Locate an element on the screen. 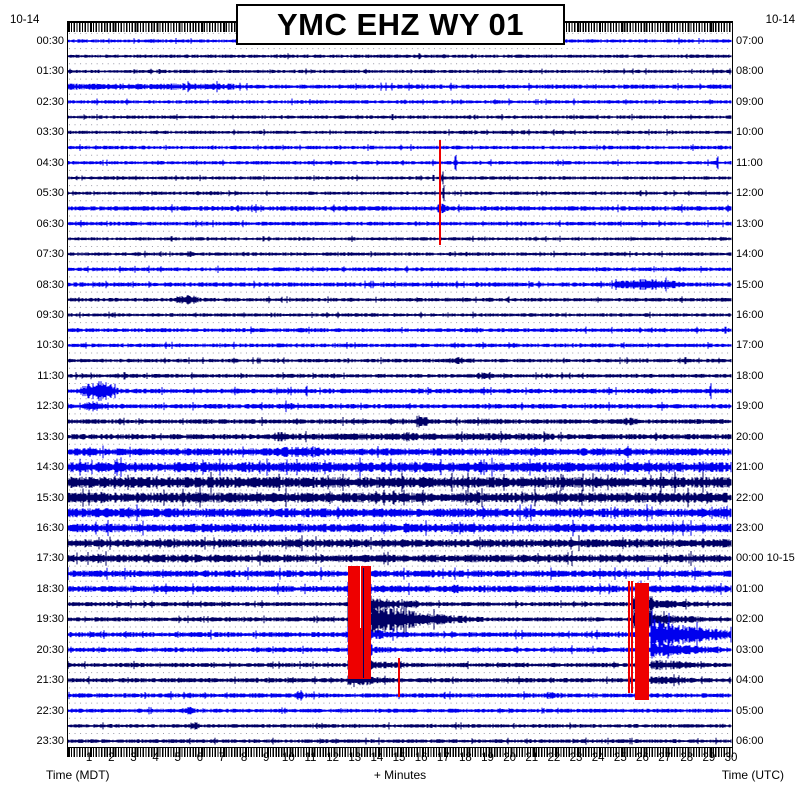 The width and height of the screenshot is (800, 800). minute-label: 13 is located at coordinates (355, 758).